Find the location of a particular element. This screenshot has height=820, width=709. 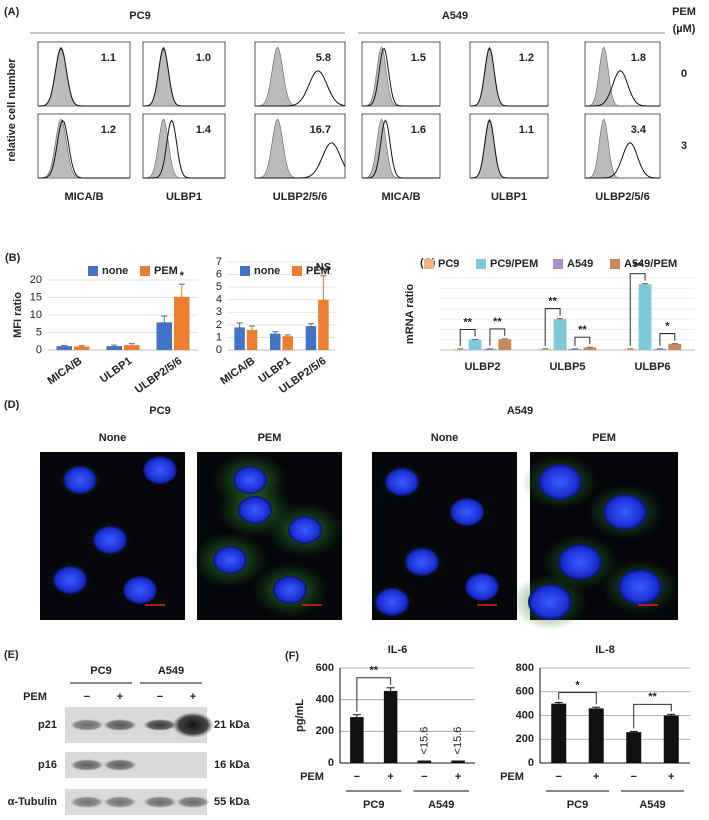

condition-label: None is located at coordinates (445, 438).